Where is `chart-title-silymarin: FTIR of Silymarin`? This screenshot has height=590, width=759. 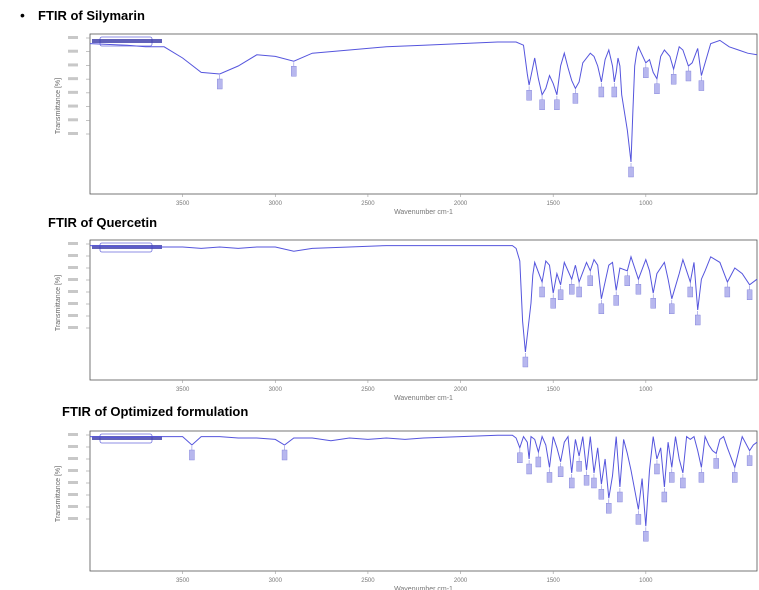
chart-title-silymarin: FTIR of Silymarin is located at coordinates (91, 15).